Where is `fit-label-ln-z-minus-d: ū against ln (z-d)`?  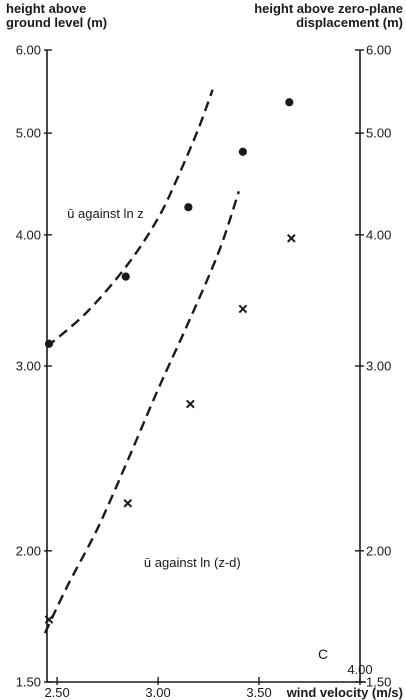
fit-label-ln-z-minus-d: ū against ln (z-d) is located at coordinates (192, 562).